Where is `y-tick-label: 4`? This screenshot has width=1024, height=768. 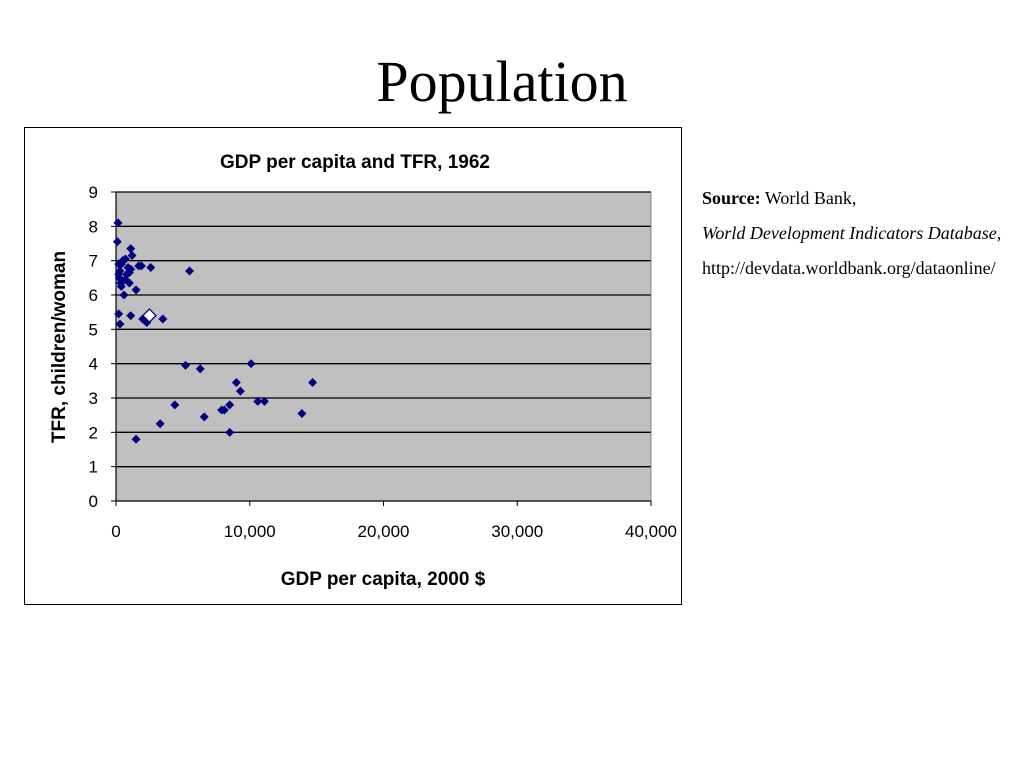 y-tick-label: 4 is located at coordinates (93, 364).